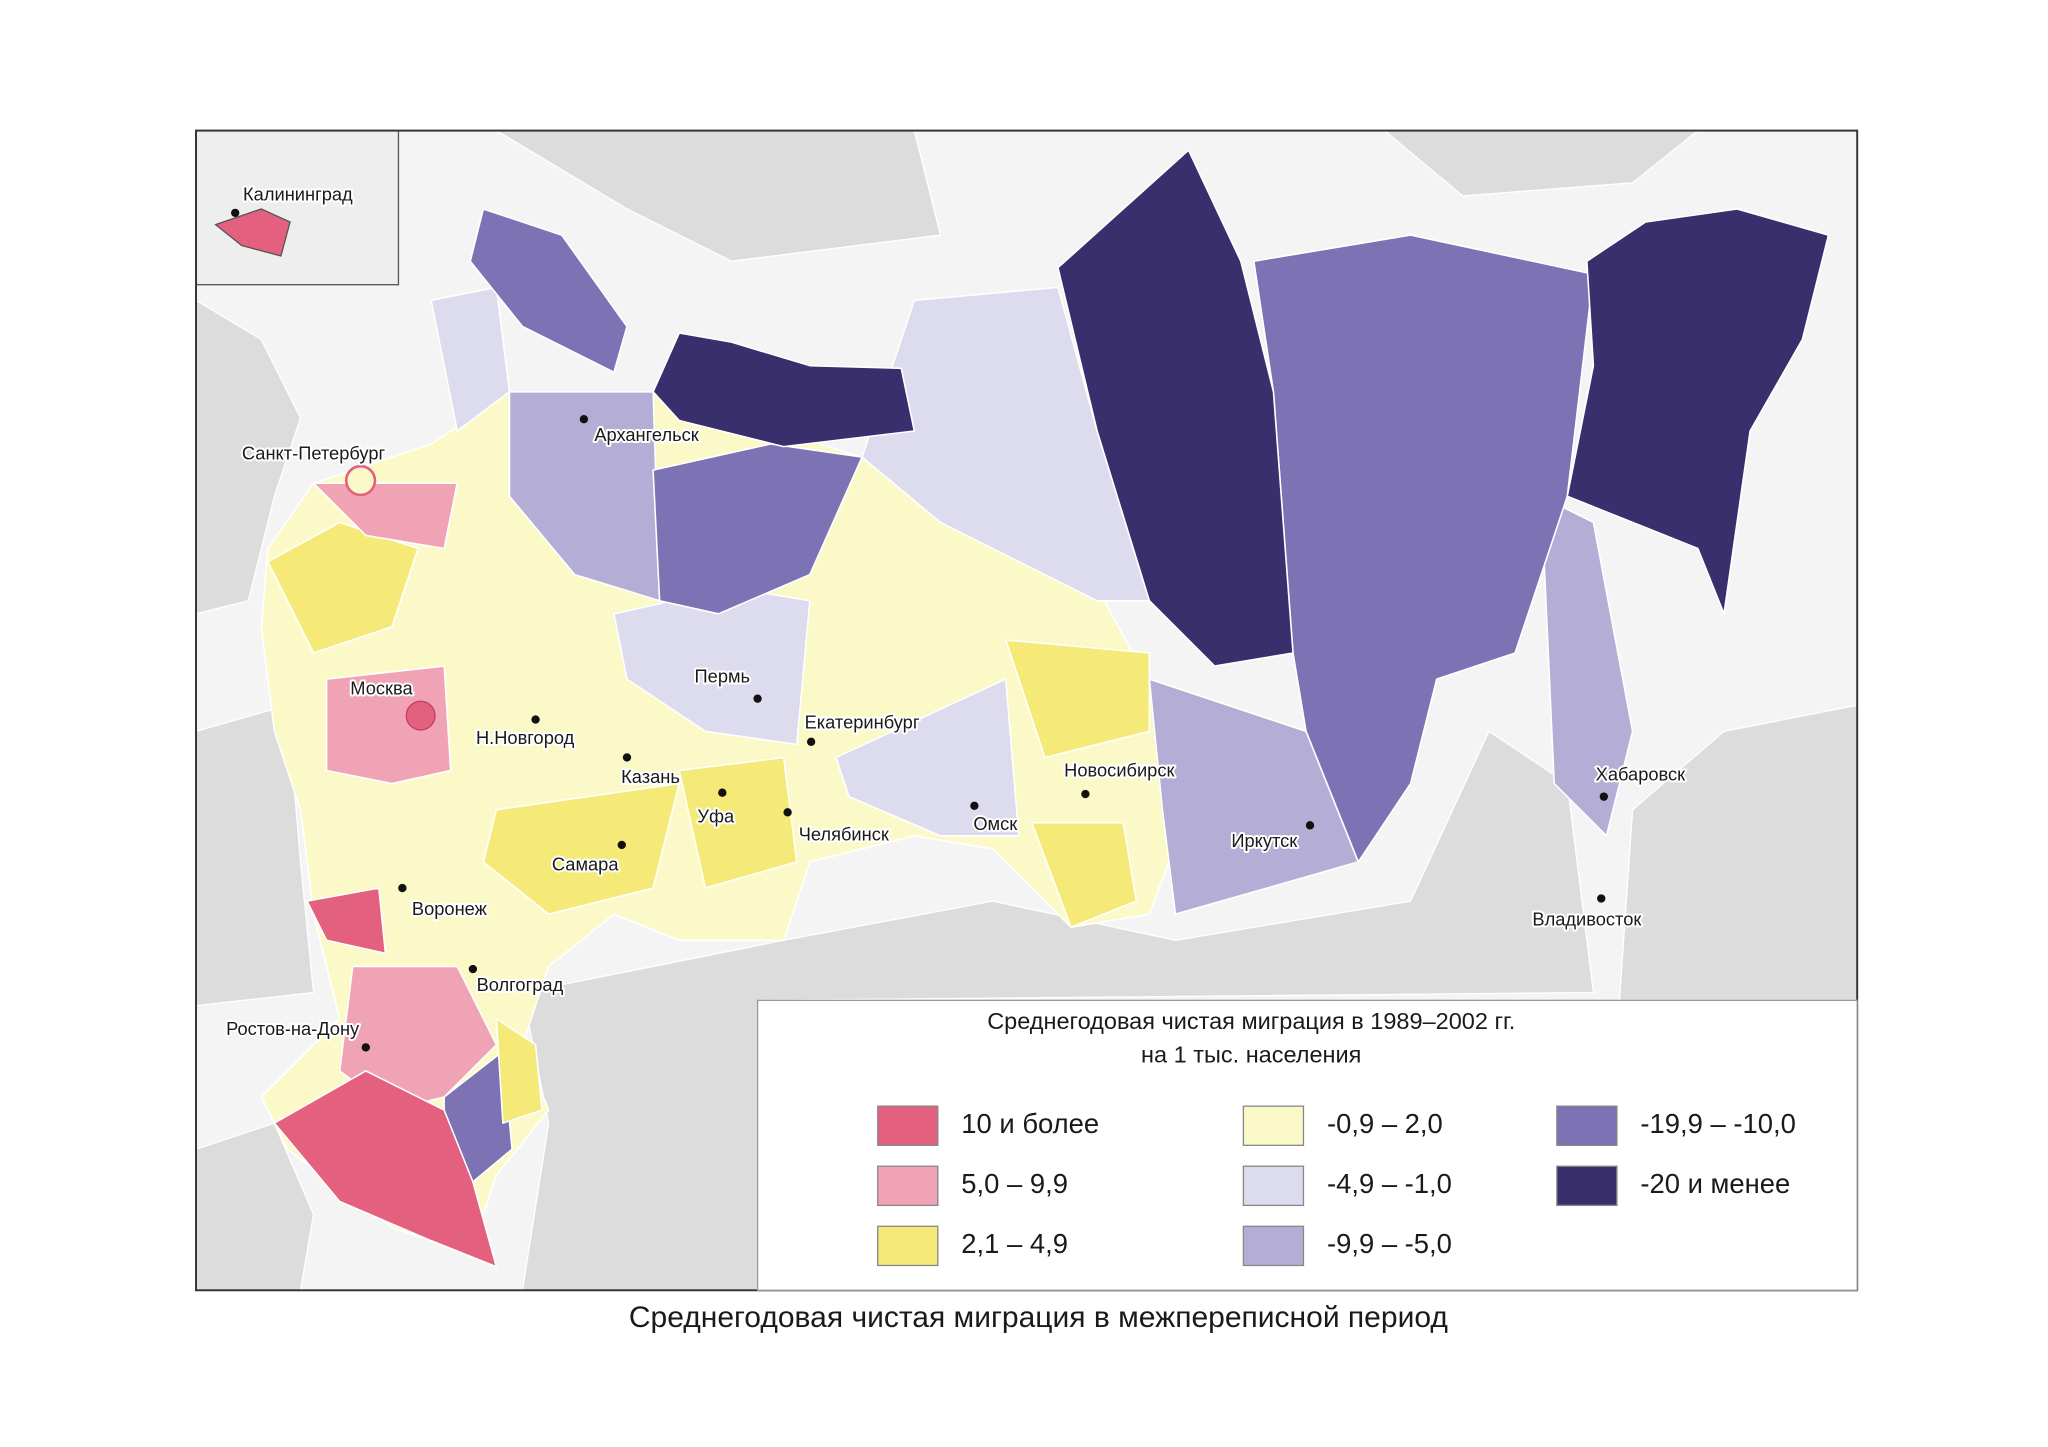 This screenshot has width=2048, height=1447. I want to click on city-label: Владивосток, so click(1587, 919).